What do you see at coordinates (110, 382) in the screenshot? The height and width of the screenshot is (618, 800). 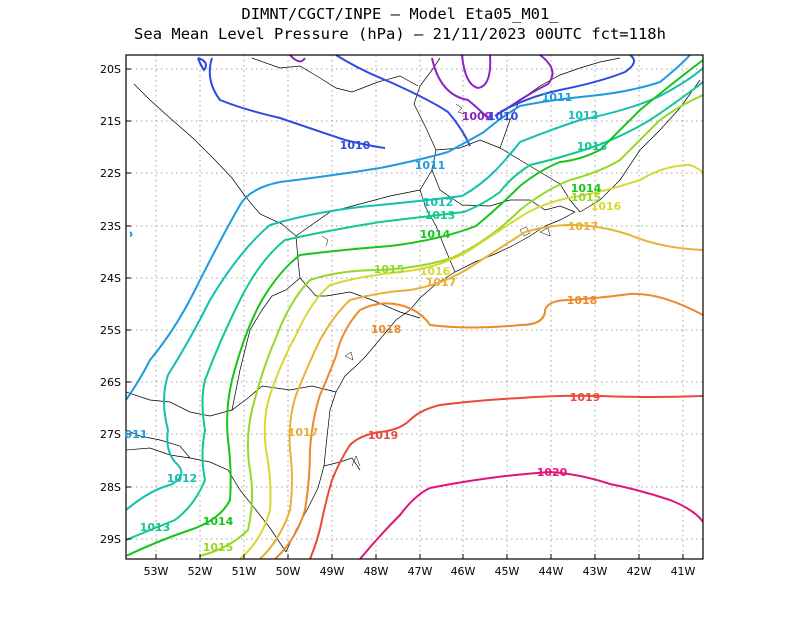 I see `lat-label: 26S` at bounding box center [110, 382].